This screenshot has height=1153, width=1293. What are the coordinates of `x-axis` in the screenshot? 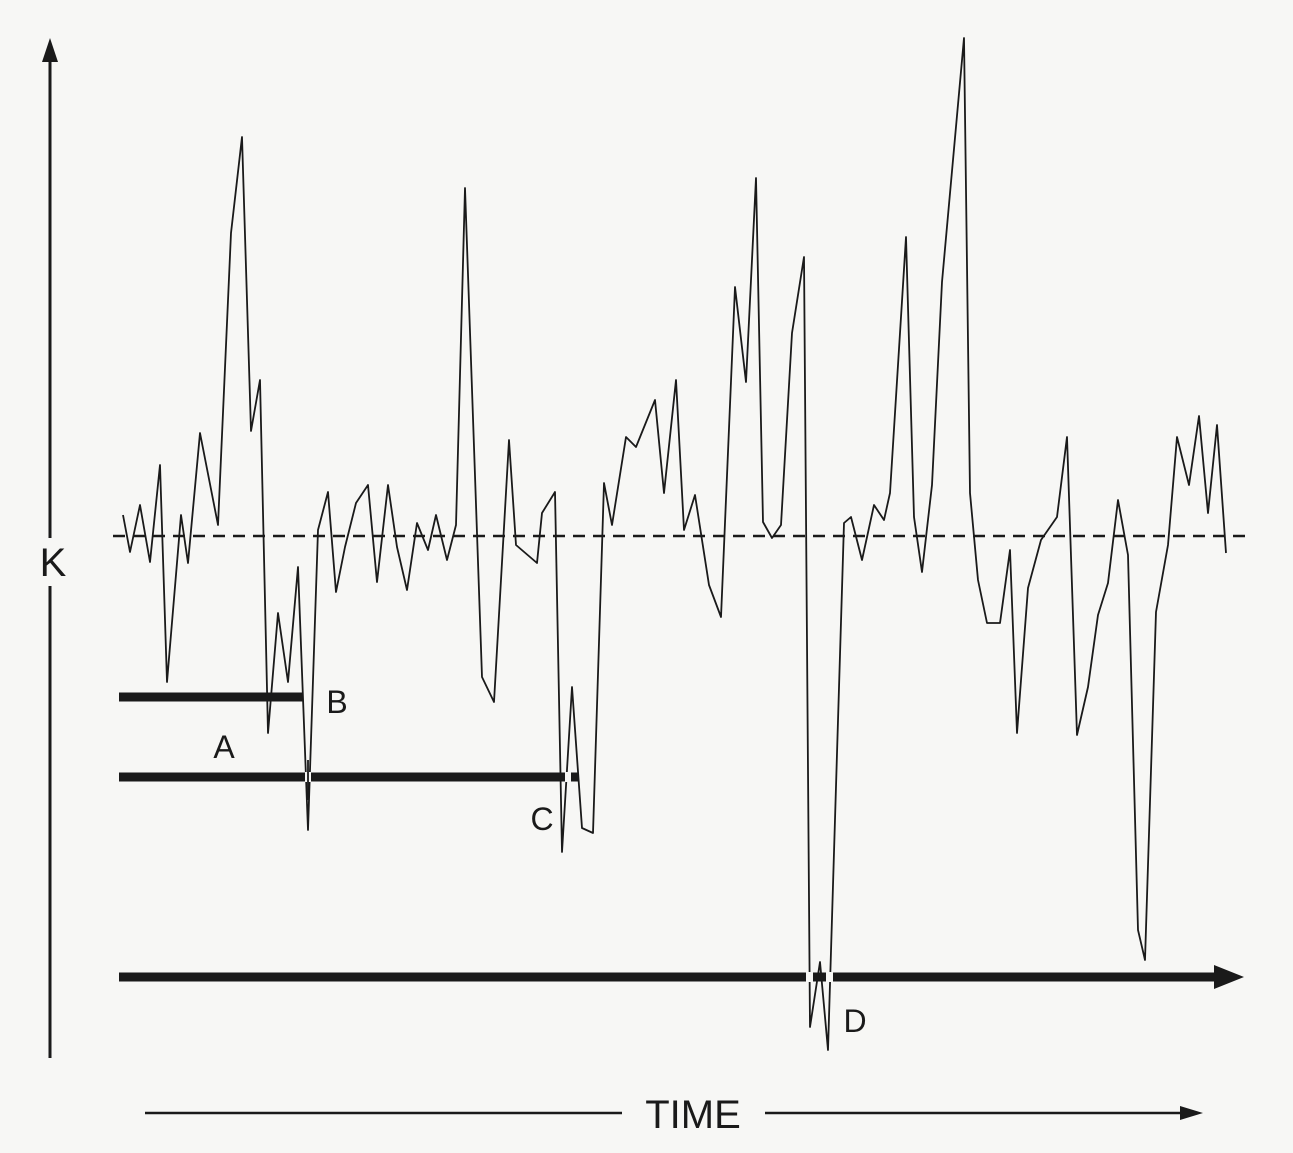 It's located at (674, 1113).